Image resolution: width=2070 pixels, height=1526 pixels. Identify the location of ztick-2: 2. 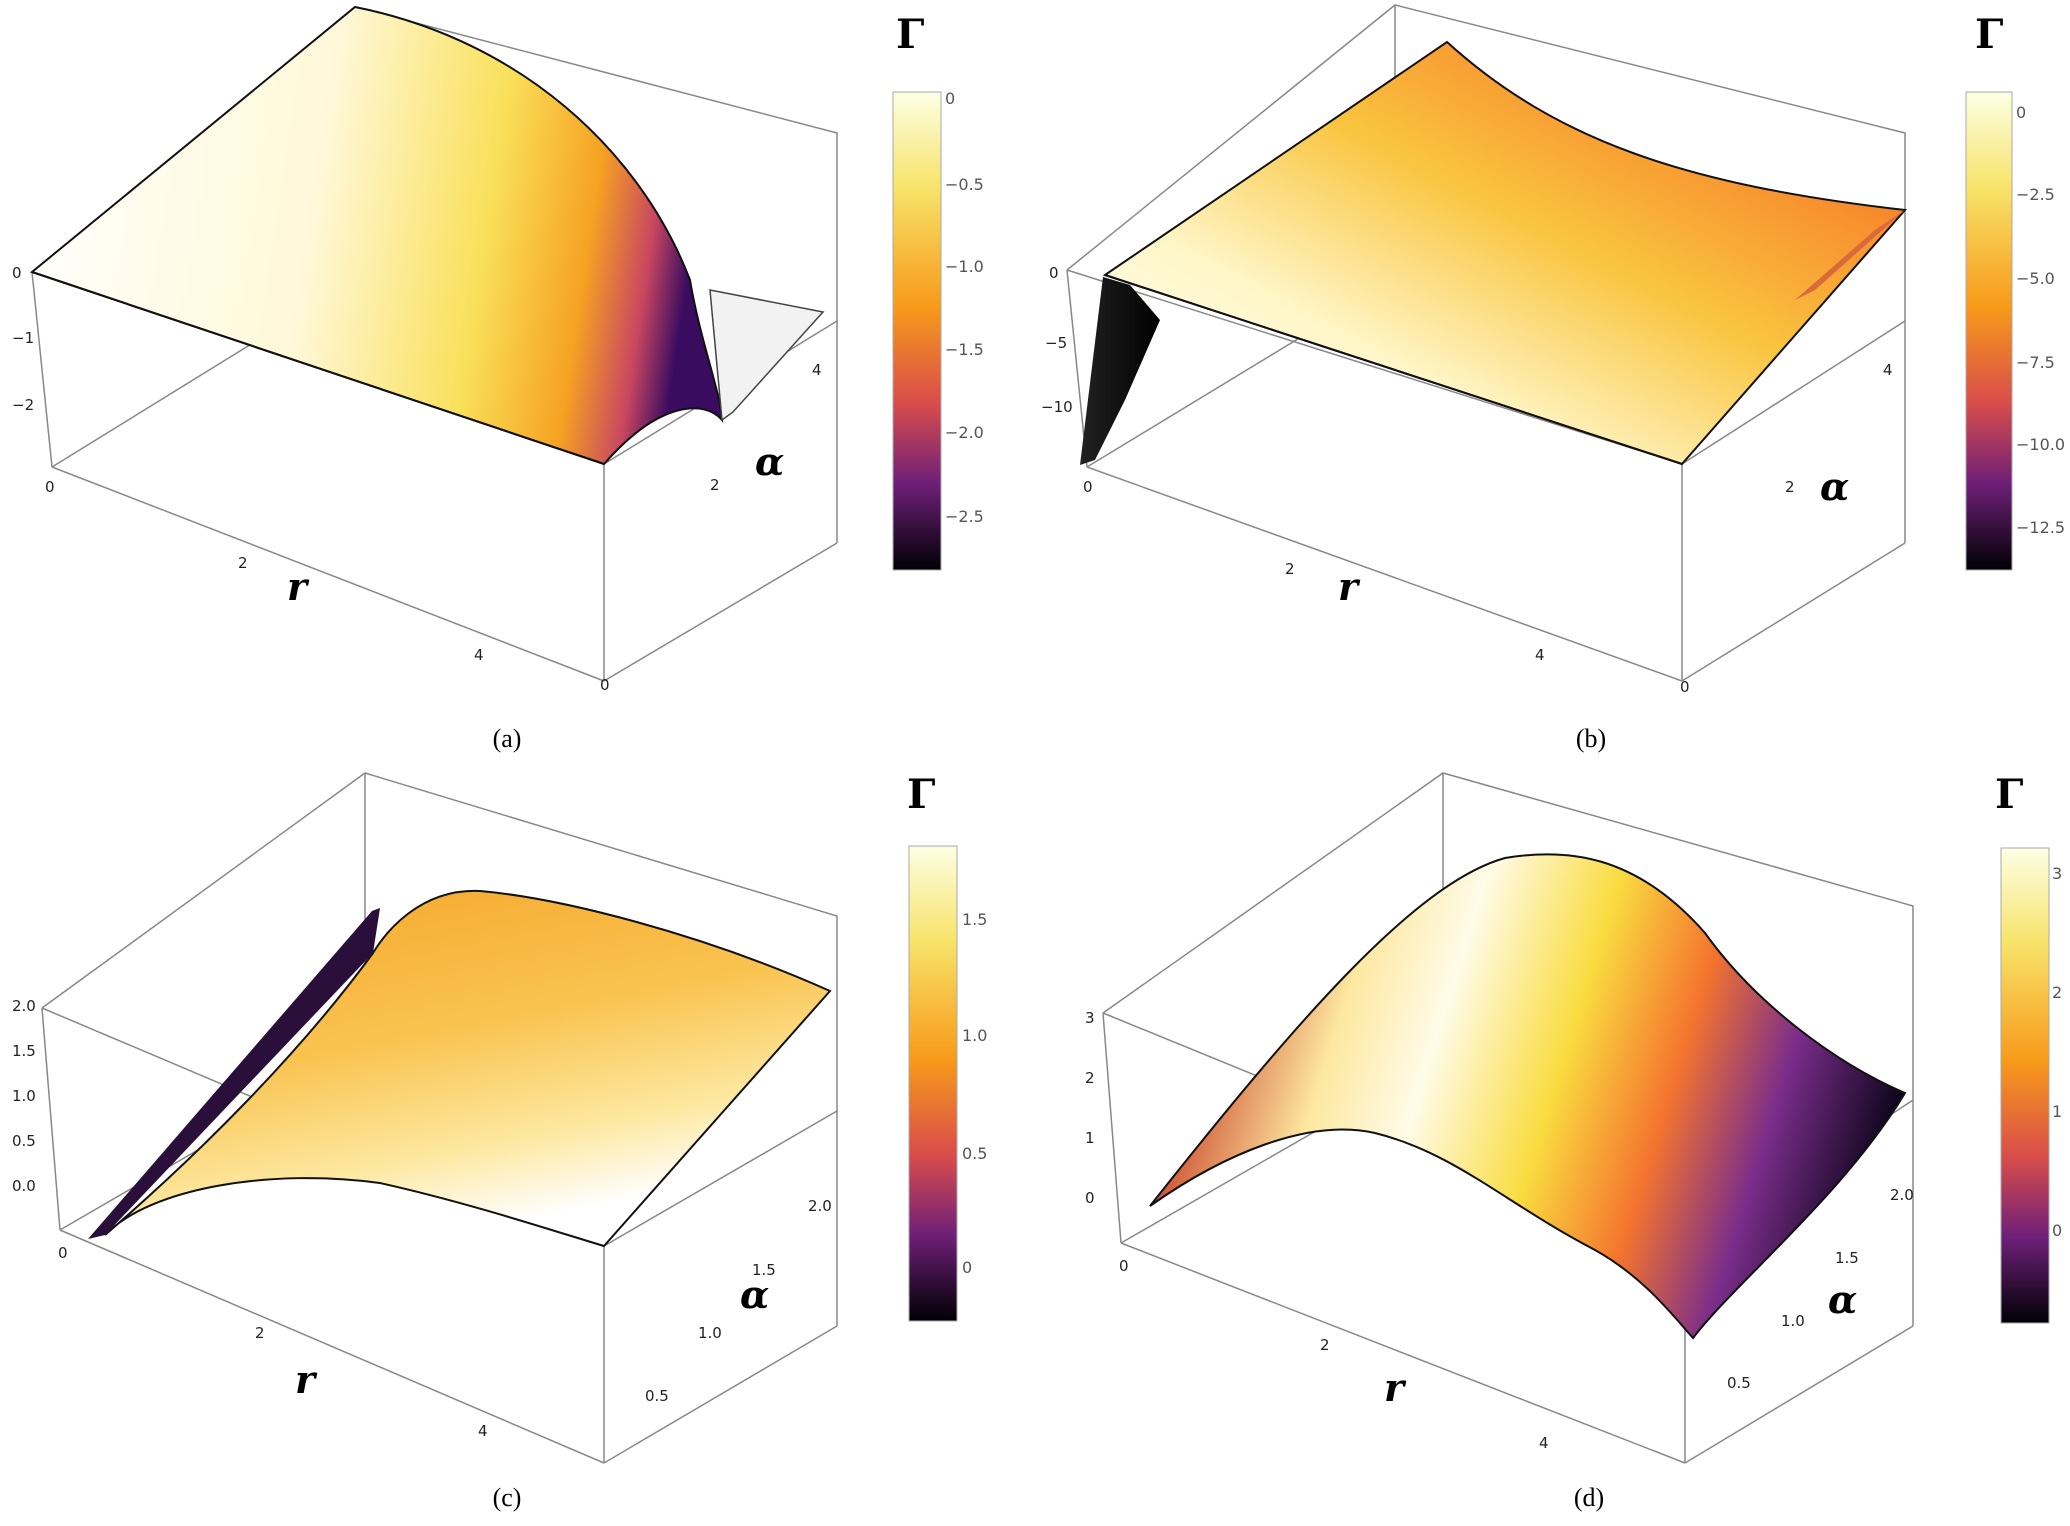
(1090, 1078).